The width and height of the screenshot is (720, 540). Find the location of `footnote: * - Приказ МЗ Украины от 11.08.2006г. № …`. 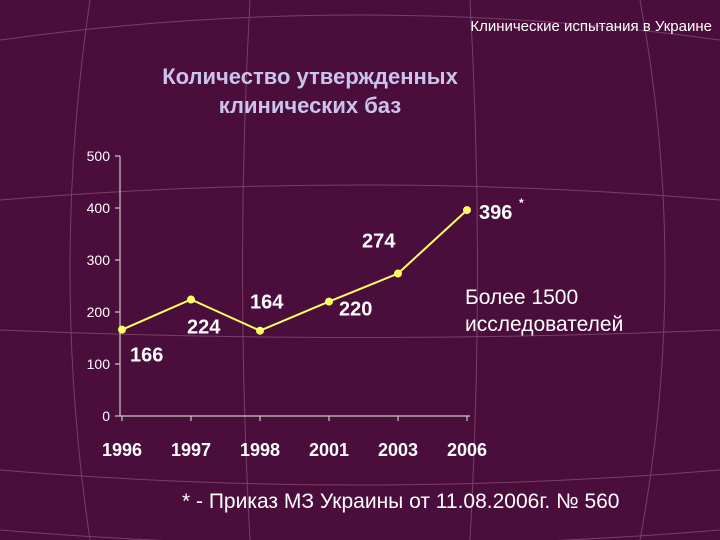

footnote: * - Приказ МЗ Украины от 11.08.2006г. № … is located at coordinates (401, 501).